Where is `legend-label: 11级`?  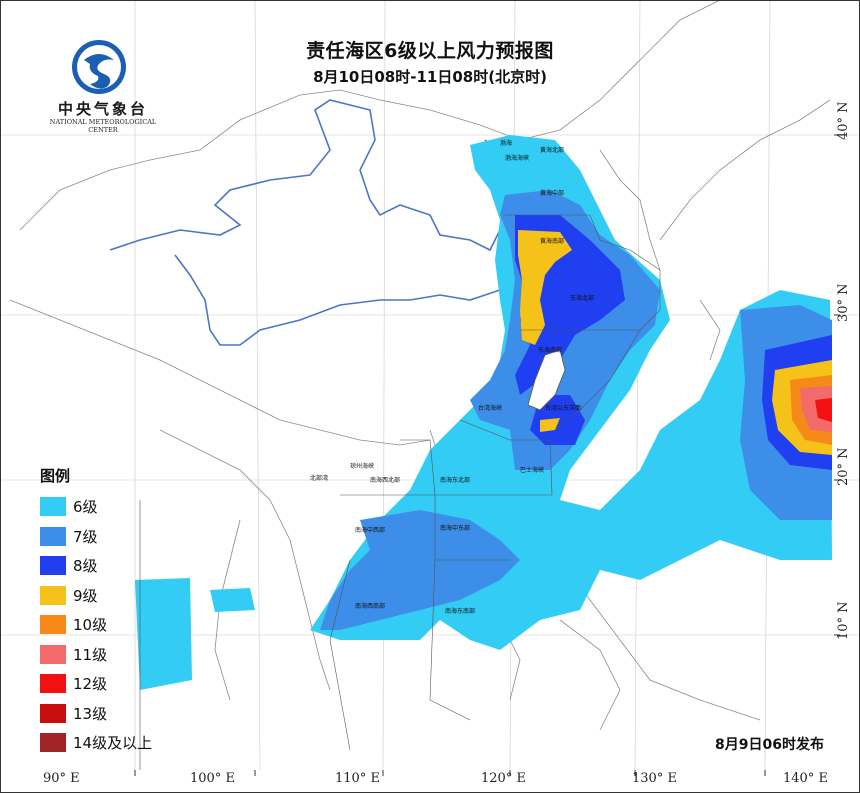 legend-label: 11级 is located at coordinates (90, 654).